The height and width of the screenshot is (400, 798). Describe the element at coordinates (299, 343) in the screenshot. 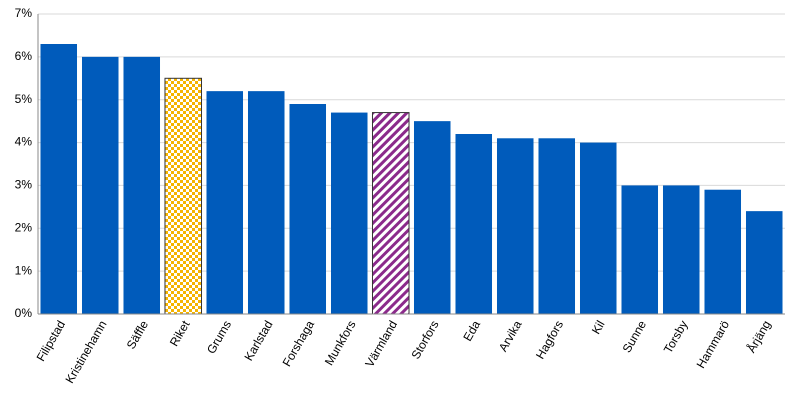

I see `x-tick-label: Forshaga` at that location.